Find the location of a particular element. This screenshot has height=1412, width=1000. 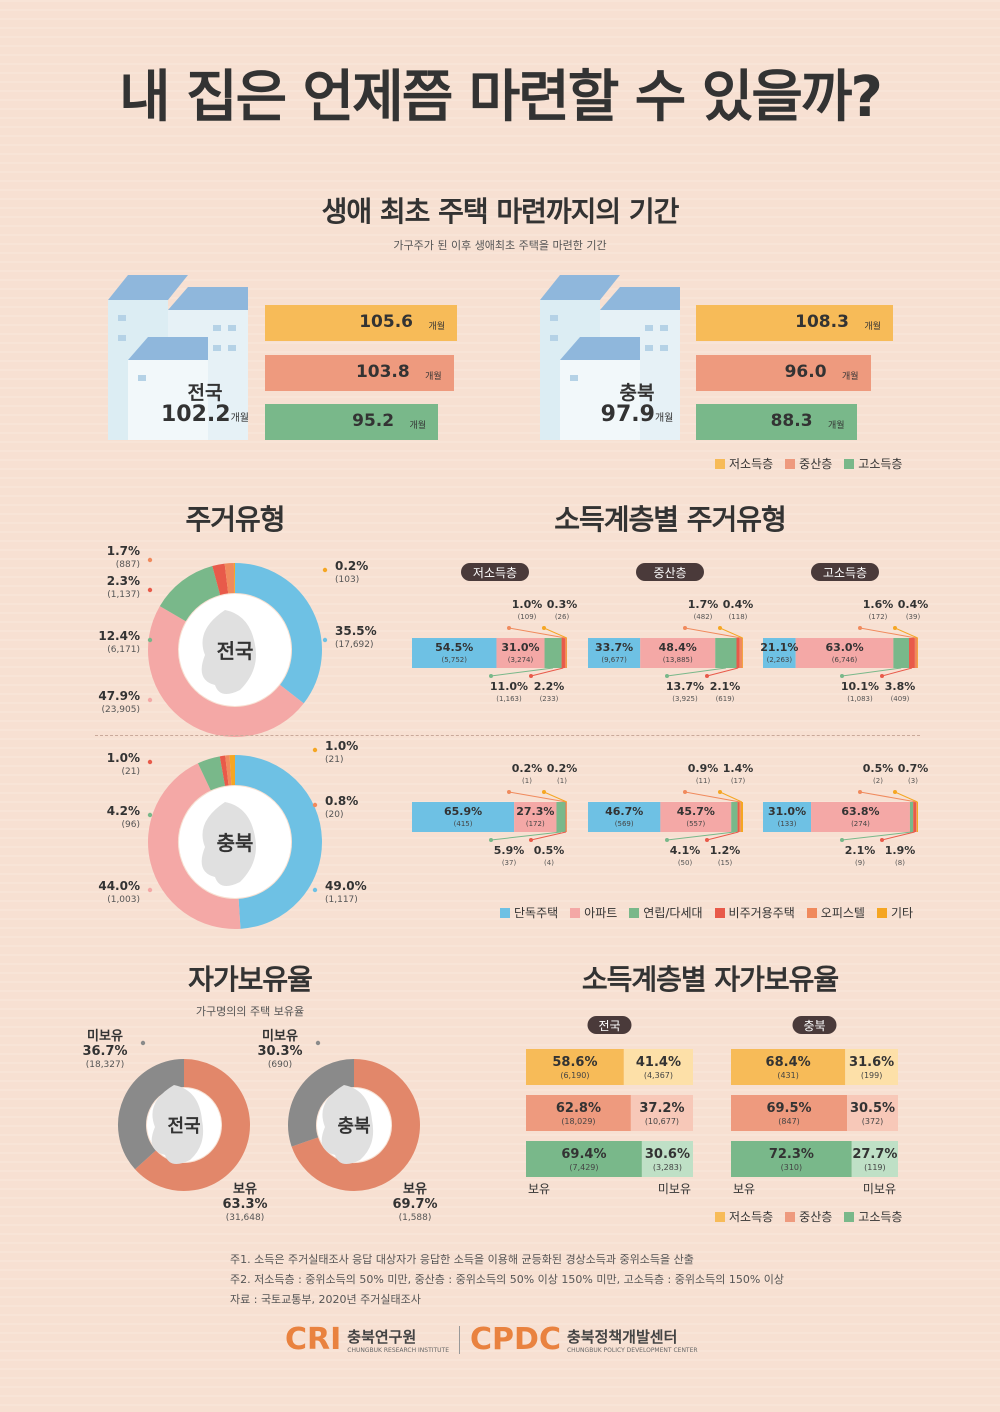

housing-income-national-out-pct-1-3: 2.1% is located at coordinates (725, 686).